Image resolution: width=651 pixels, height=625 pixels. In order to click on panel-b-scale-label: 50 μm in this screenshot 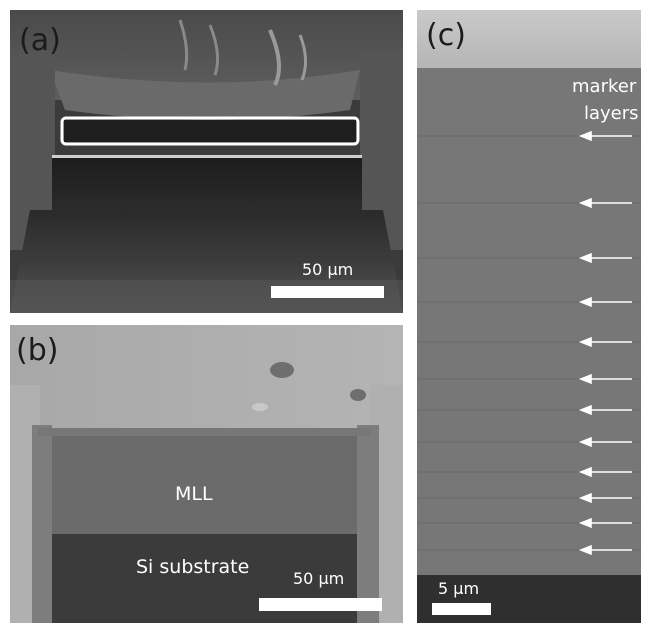, I will do `click(319, 578)`.